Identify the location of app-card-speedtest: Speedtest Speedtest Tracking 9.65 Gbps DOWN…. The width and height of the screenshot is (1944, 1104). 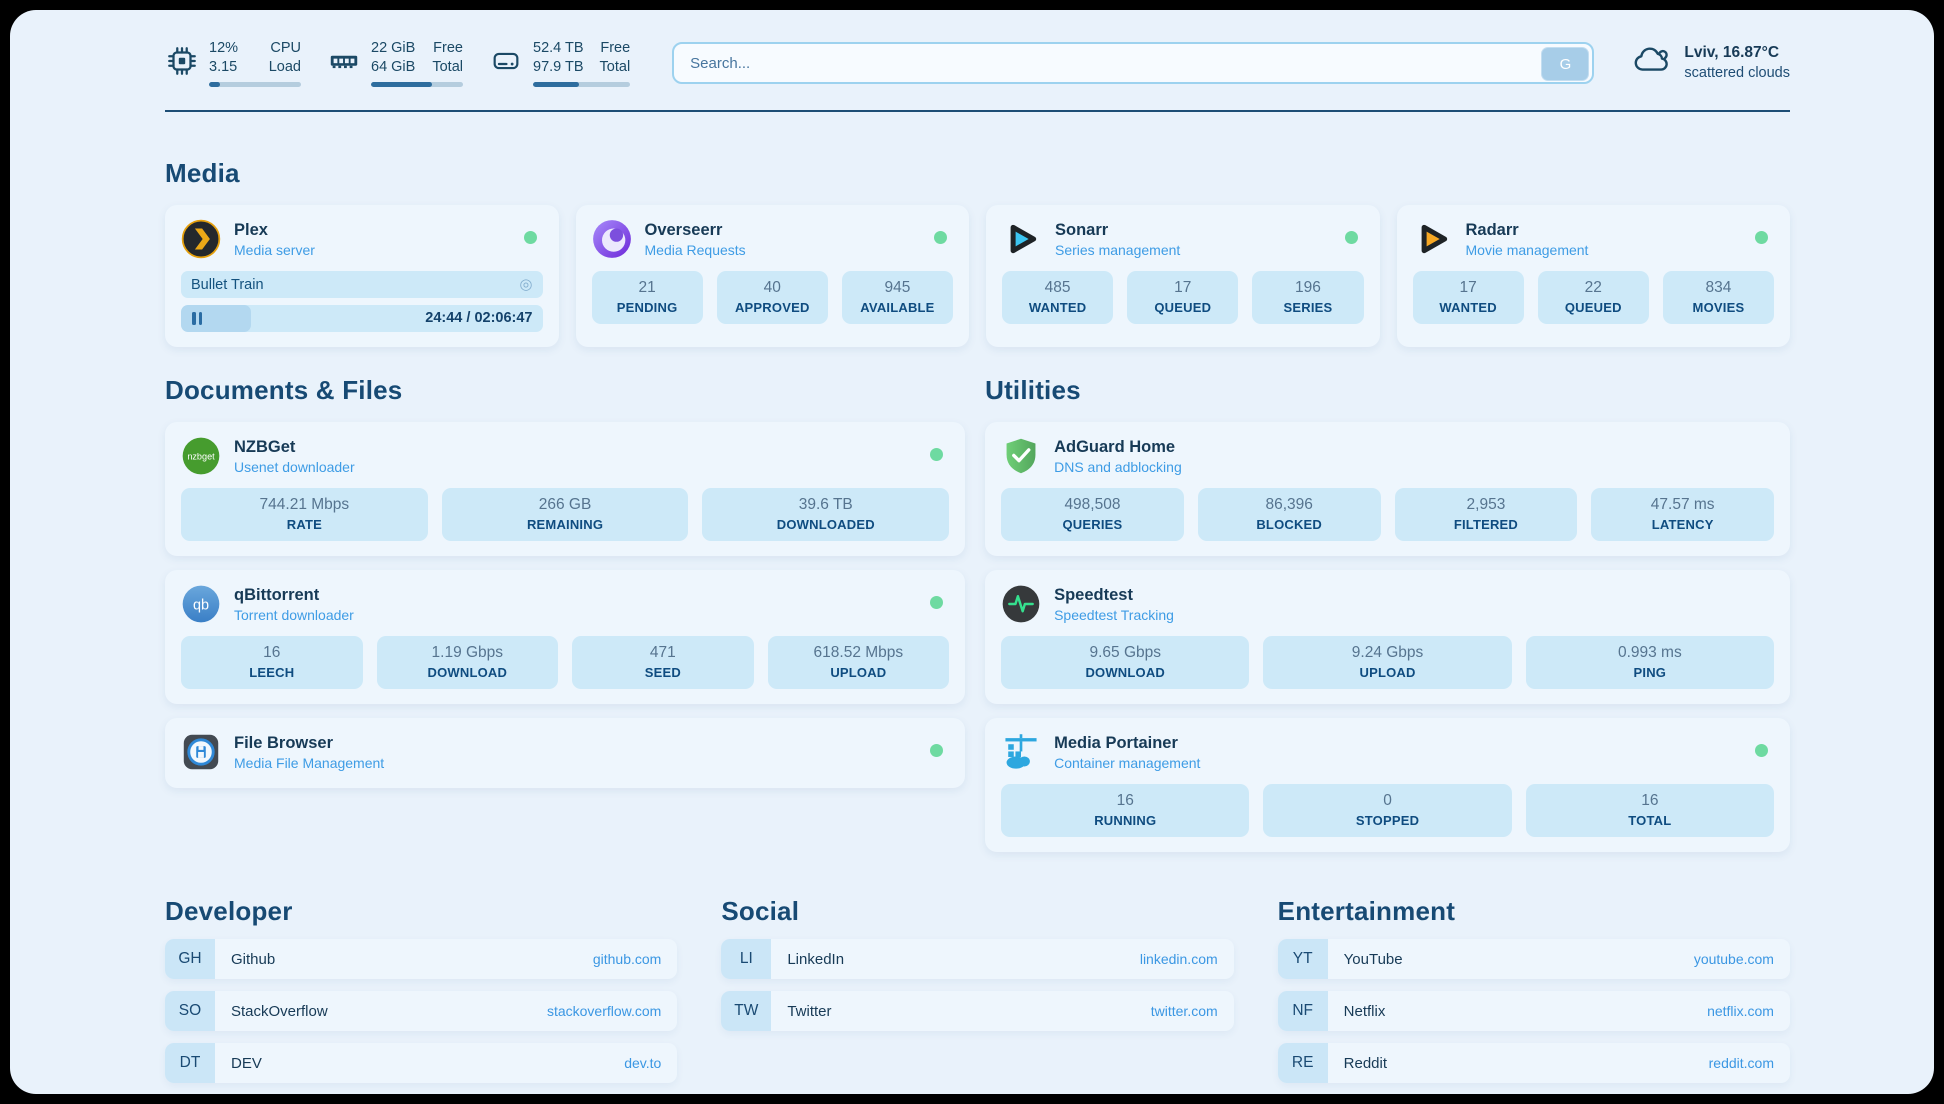
(1387, 637).